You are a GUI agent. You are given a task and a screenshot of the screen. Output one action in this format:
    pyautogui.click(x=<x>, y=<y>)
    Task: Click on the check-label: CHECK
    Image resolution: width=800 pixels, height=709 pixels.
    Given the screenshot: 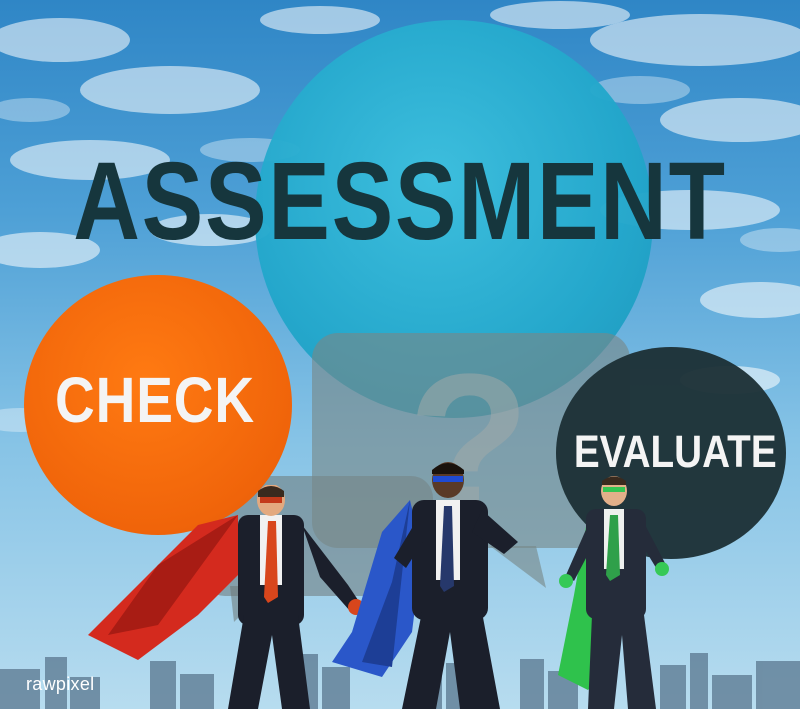 What is the action you would take?
    pyautogui.click(x=155, y=400)
    